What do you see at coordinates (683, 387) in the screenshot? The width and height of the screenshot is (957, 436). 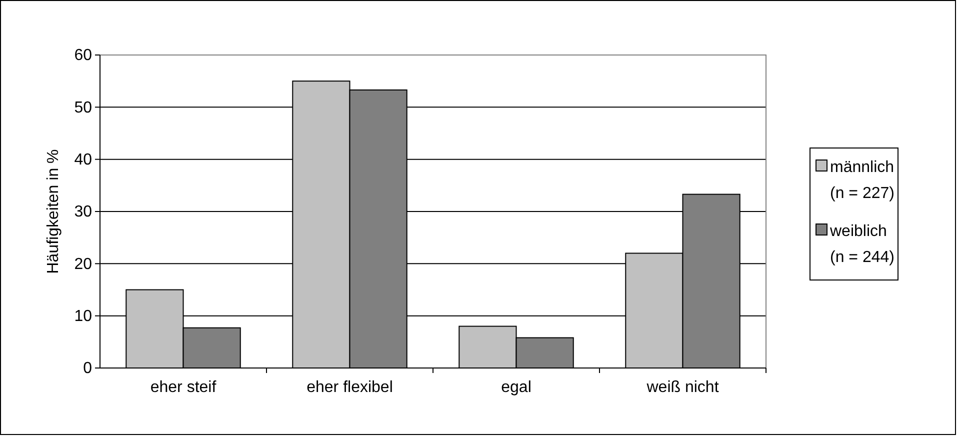 I see `x-tick-label: weiß nicht` at bounding box center [683, 387].